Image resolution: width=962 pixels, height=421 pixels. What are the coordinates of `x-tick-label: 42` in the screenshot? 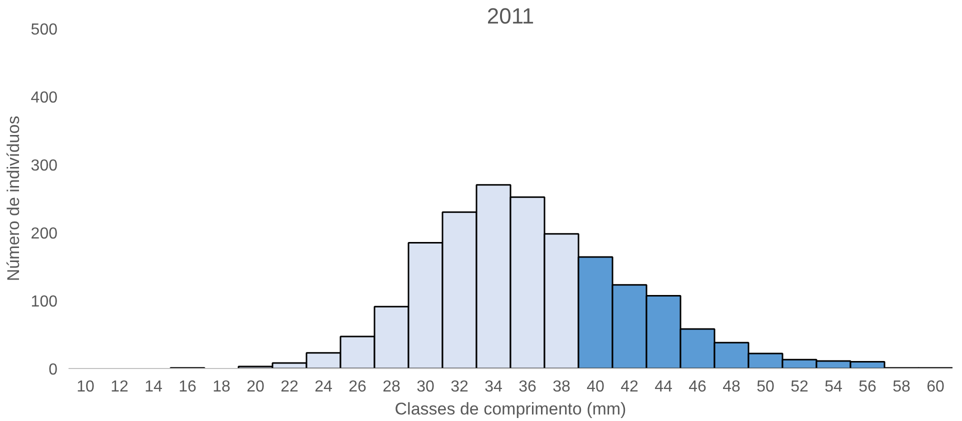 It's located at (629, 387).